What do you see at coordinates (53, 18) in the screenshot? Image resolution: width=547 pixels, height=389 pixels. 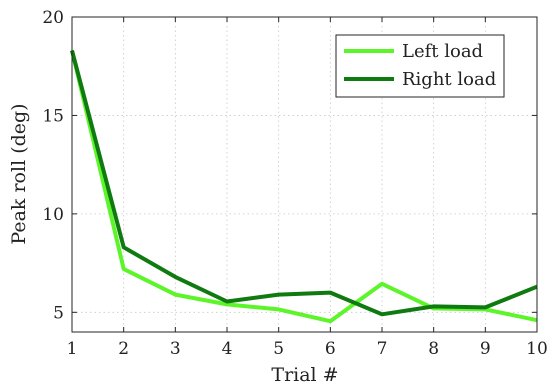 I see `y-tick-label: 20` at bounding box center [53, 18].